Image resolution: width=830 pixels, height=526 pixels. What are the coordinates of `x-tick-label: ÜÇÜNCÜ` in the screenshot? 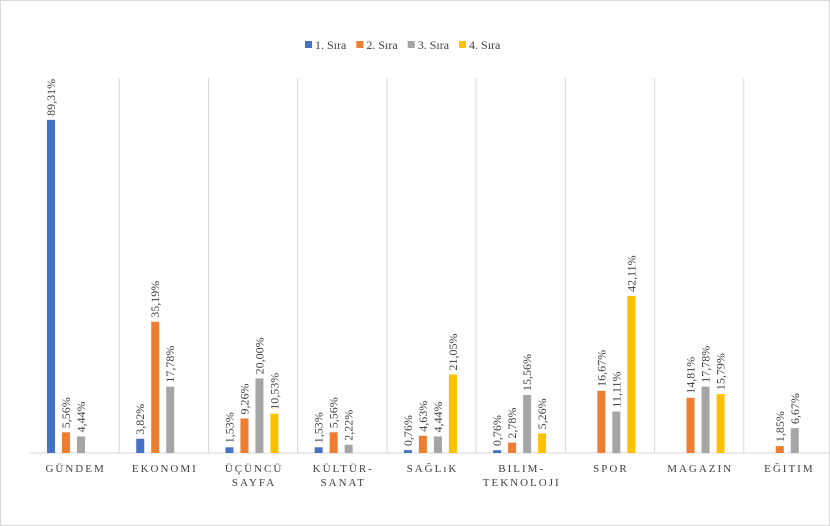 It's located at (254, 469).